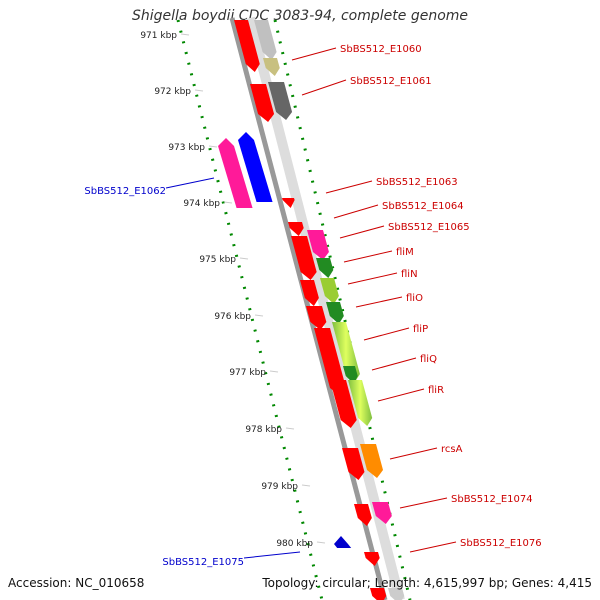 The height and width of the screenshot is (600, 600). I want to click on gene-fliR-lgreen, so click(360, 403).